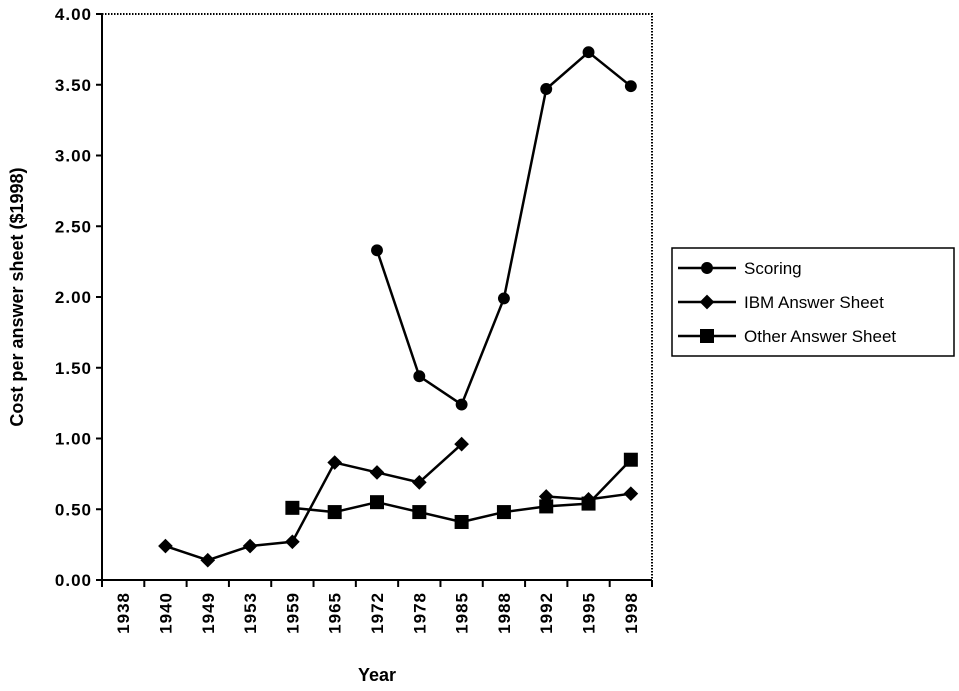  What do you see at coordinates (820, 336) in the screenshot?
I see `legend-label: Other Answer Sheet` at bounding box center [820, 336].